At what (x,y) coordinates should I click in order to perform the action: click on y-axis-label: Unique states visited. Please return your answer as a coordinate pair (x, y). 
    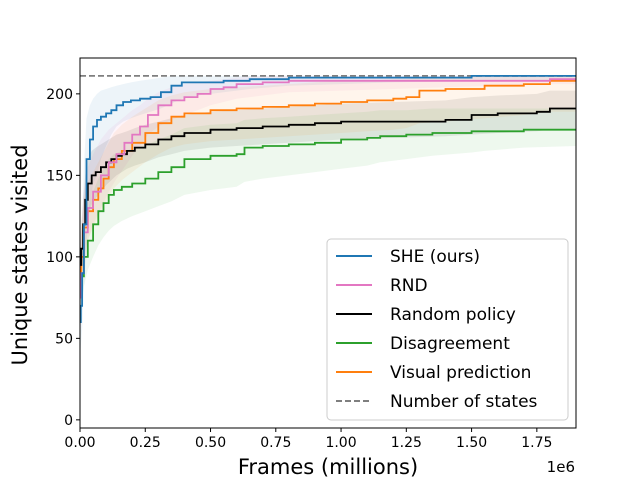
    Looking at the image, I should click on (20, 254).